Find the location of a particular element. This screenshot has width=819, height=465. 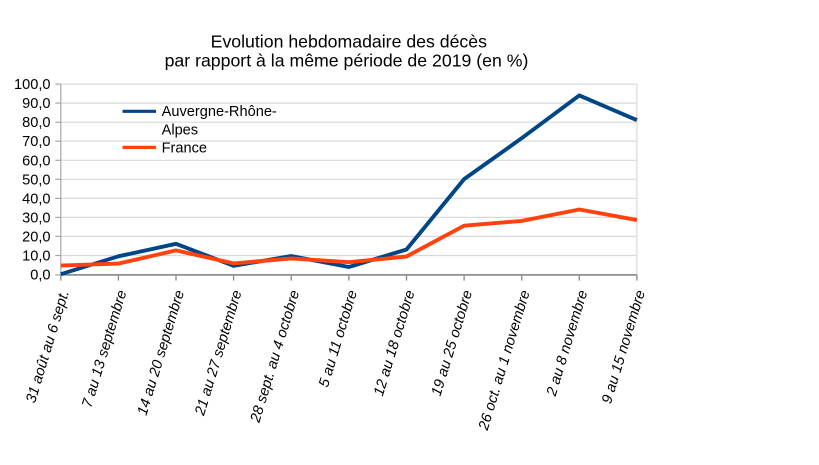

svg-text: 20,0 is located at coordinates (36, 237).